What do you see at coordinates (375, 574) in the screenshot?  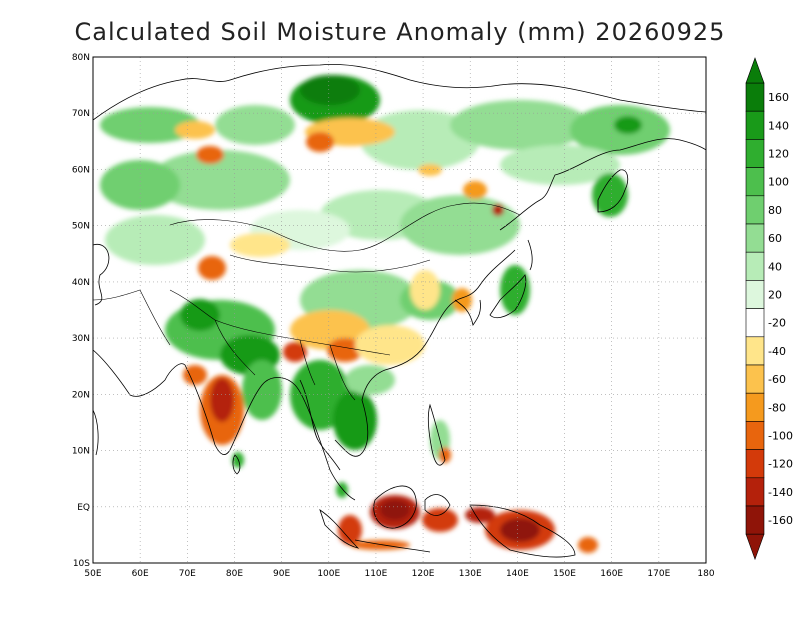 I see `lon-tick-label: 110E` at bounding box center [375, 574].